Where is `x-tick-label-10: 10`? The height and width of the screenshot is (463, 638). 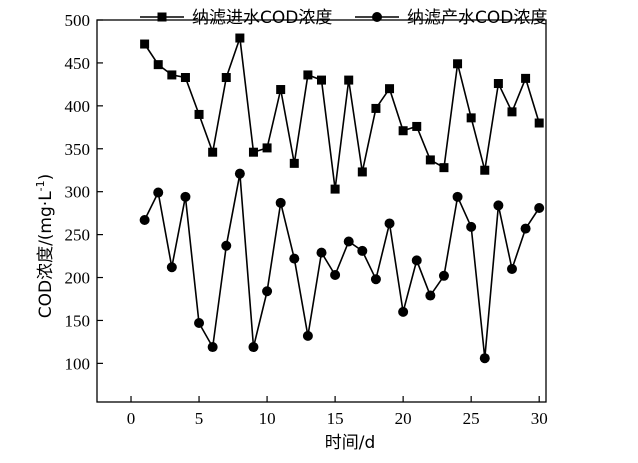
x-tick-label-10: 10 is located at coordinates (267, 418).